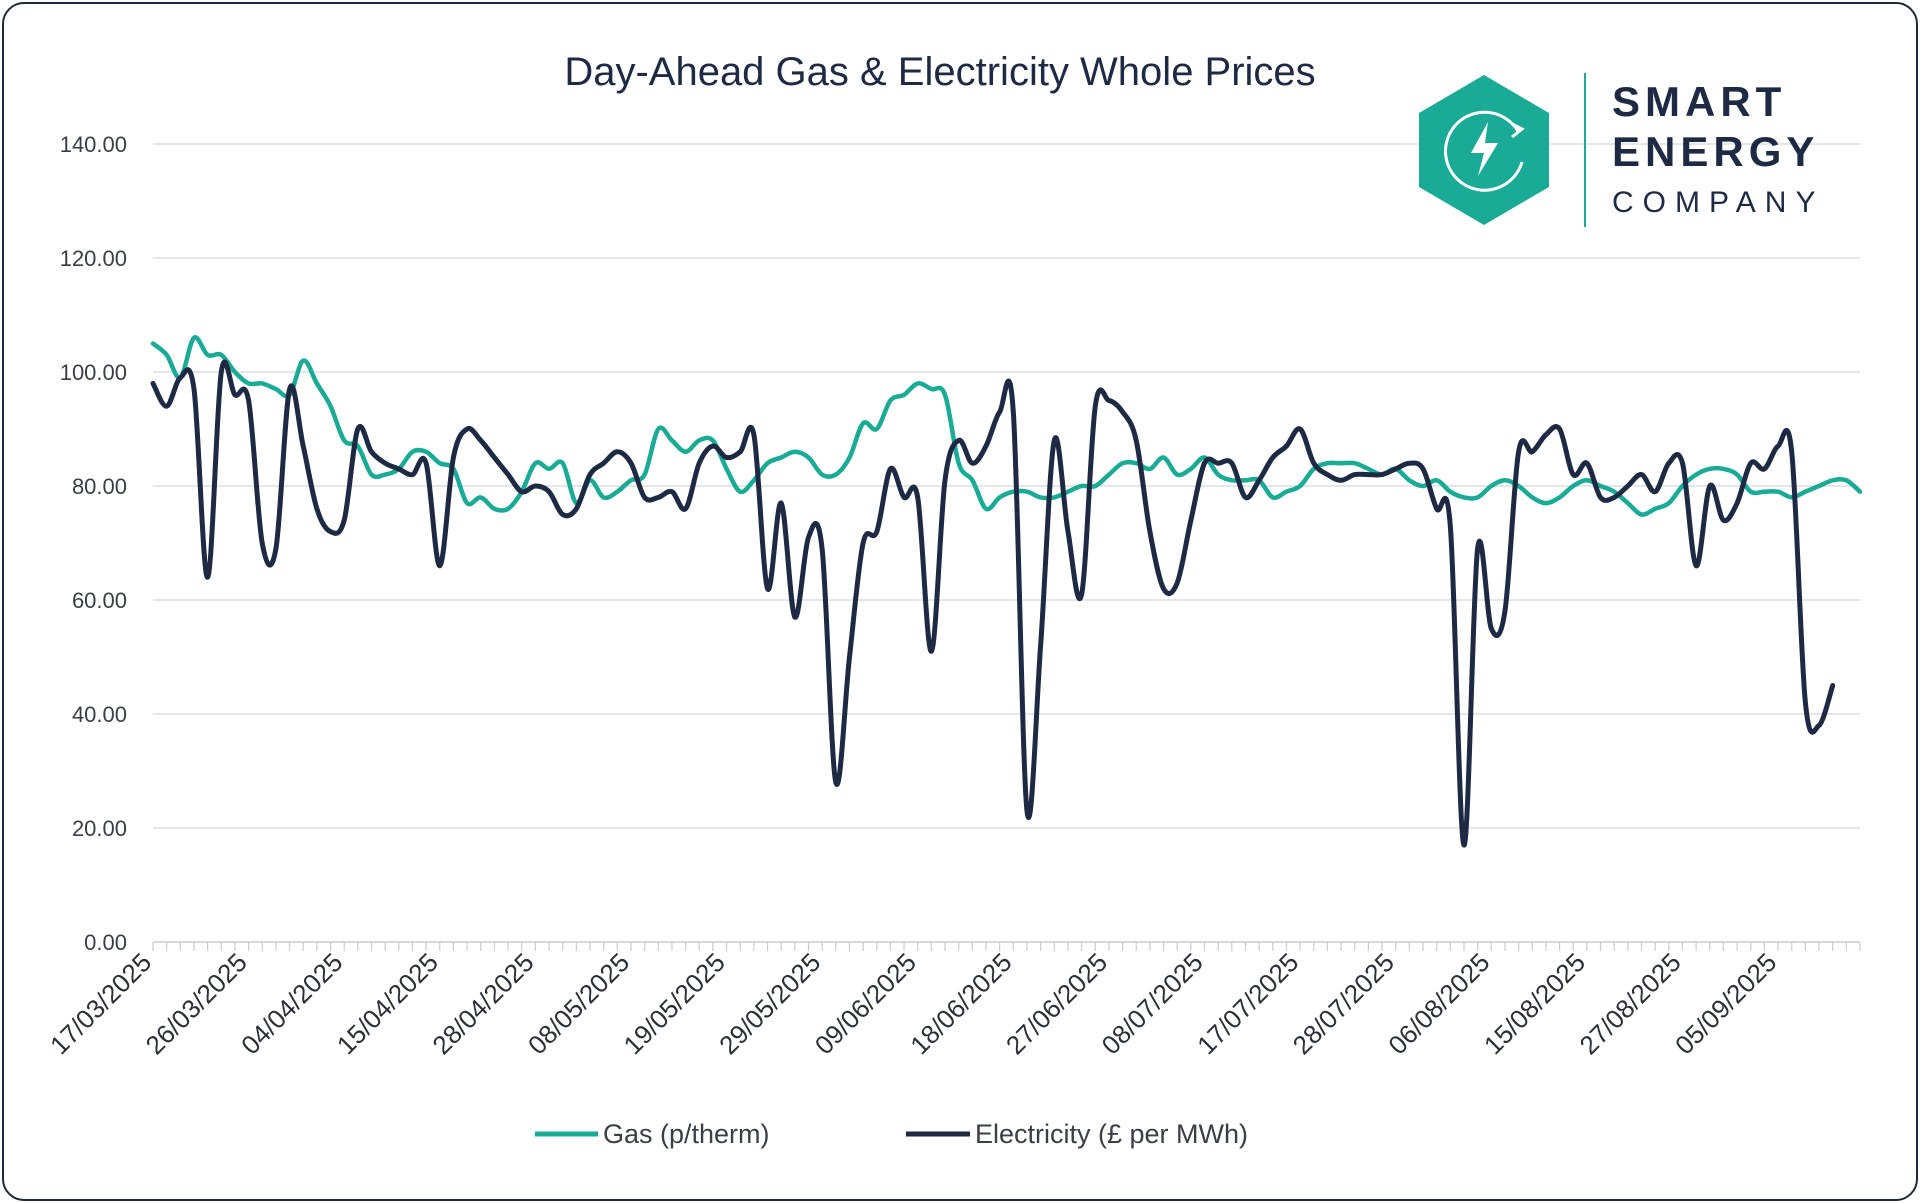 This screenshot has height=1203, width=1920. Describe the element at coordinates (482, 1003) in the screenshot. I see `x-tick-label: 28/04/2025` at that location.